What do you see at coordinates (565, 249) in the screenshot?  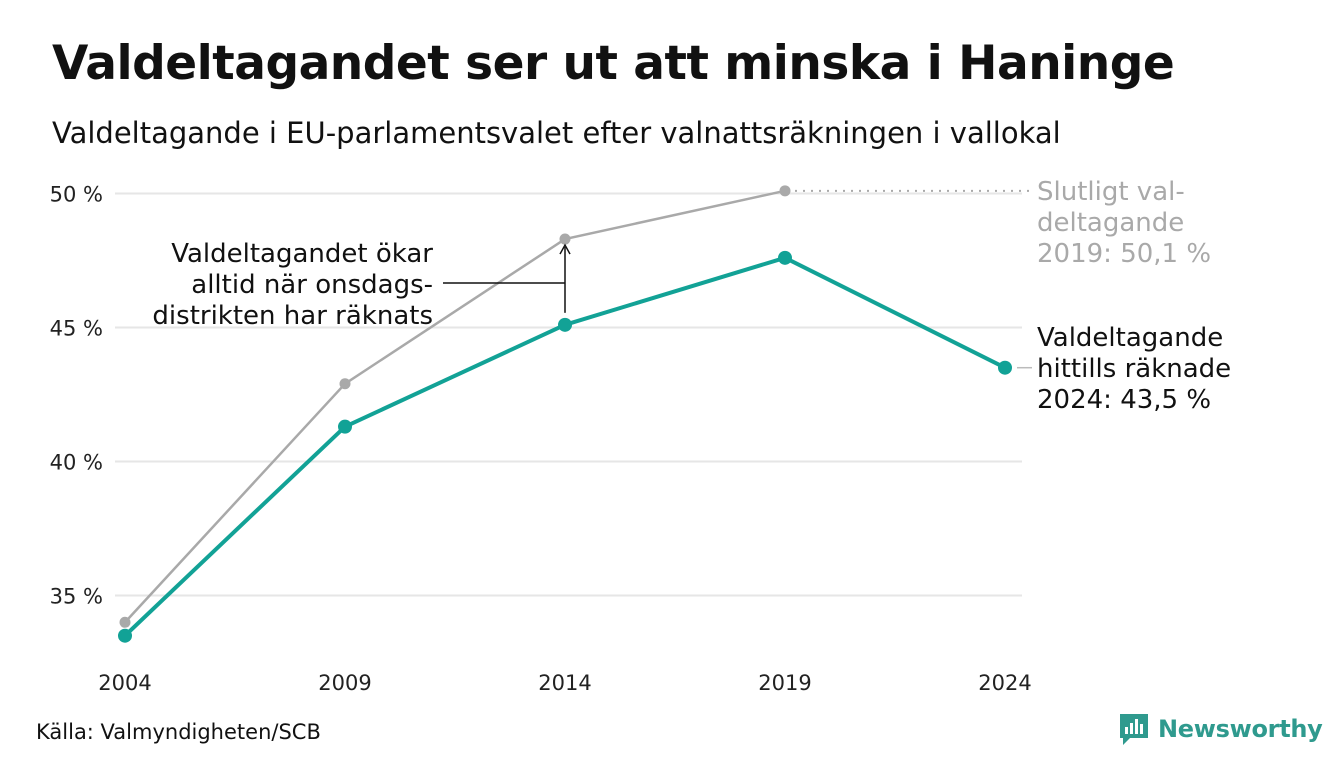 I see `gap-arrow-head` at bounding box center [565, 249].